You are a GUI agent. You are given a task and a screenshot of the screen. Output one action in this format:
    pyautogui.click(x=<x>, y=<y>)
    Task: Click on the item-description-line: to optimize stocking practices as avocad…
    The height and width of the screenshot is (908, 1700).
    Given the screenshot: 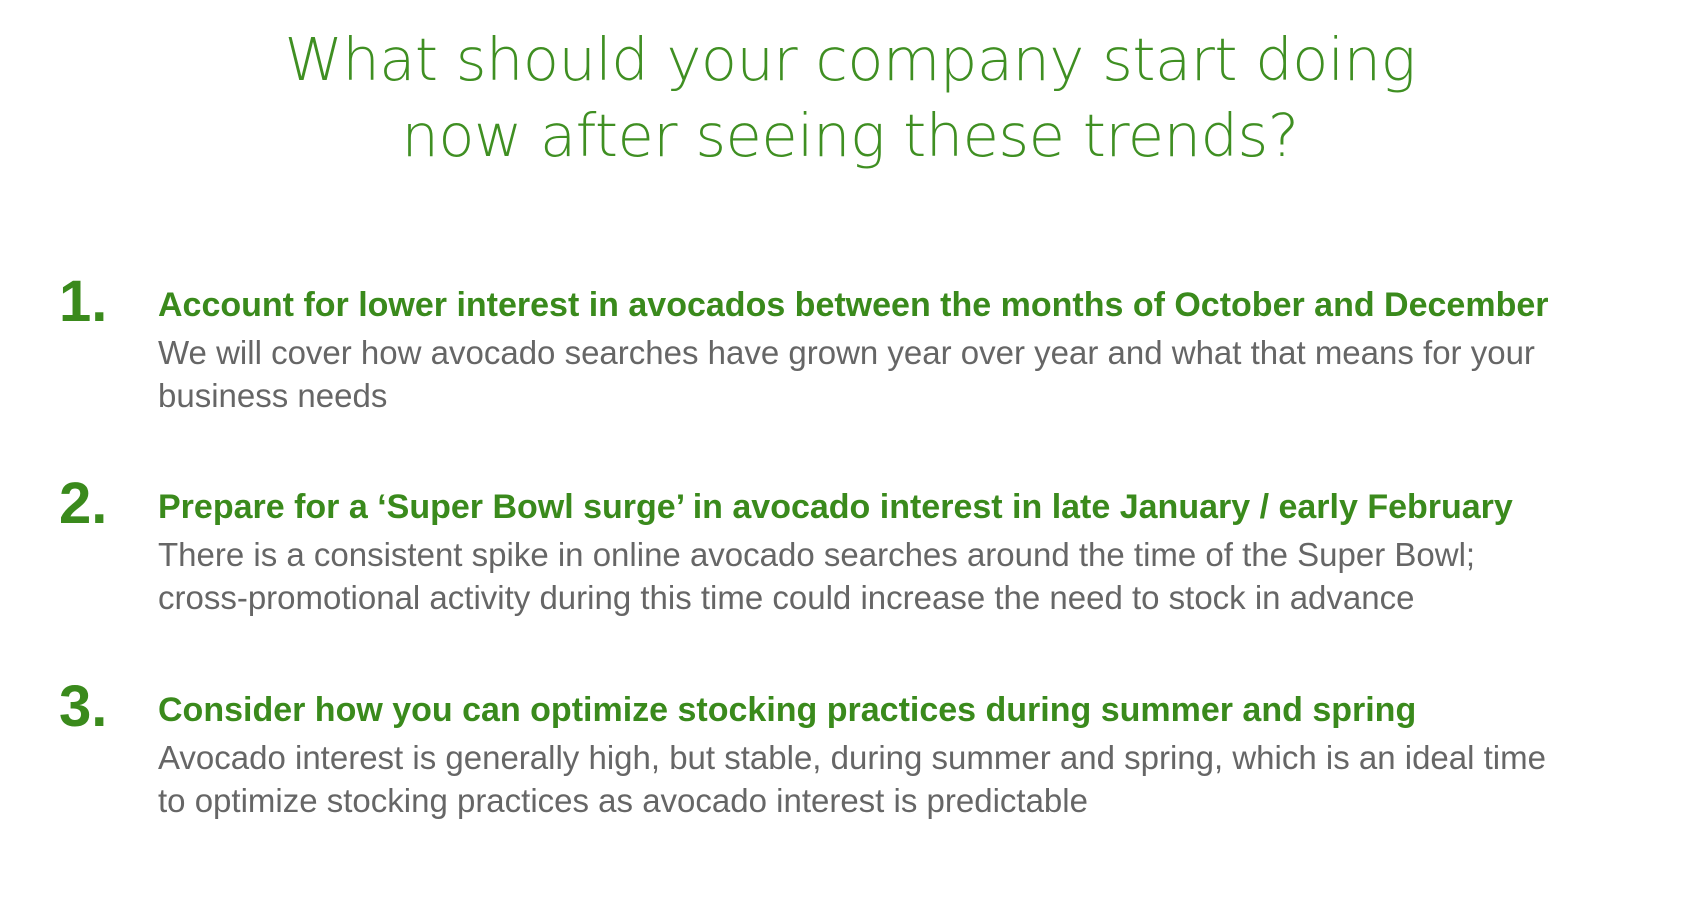 What is the action you would take?
    pyautogui.click(x=623, y=800)
    